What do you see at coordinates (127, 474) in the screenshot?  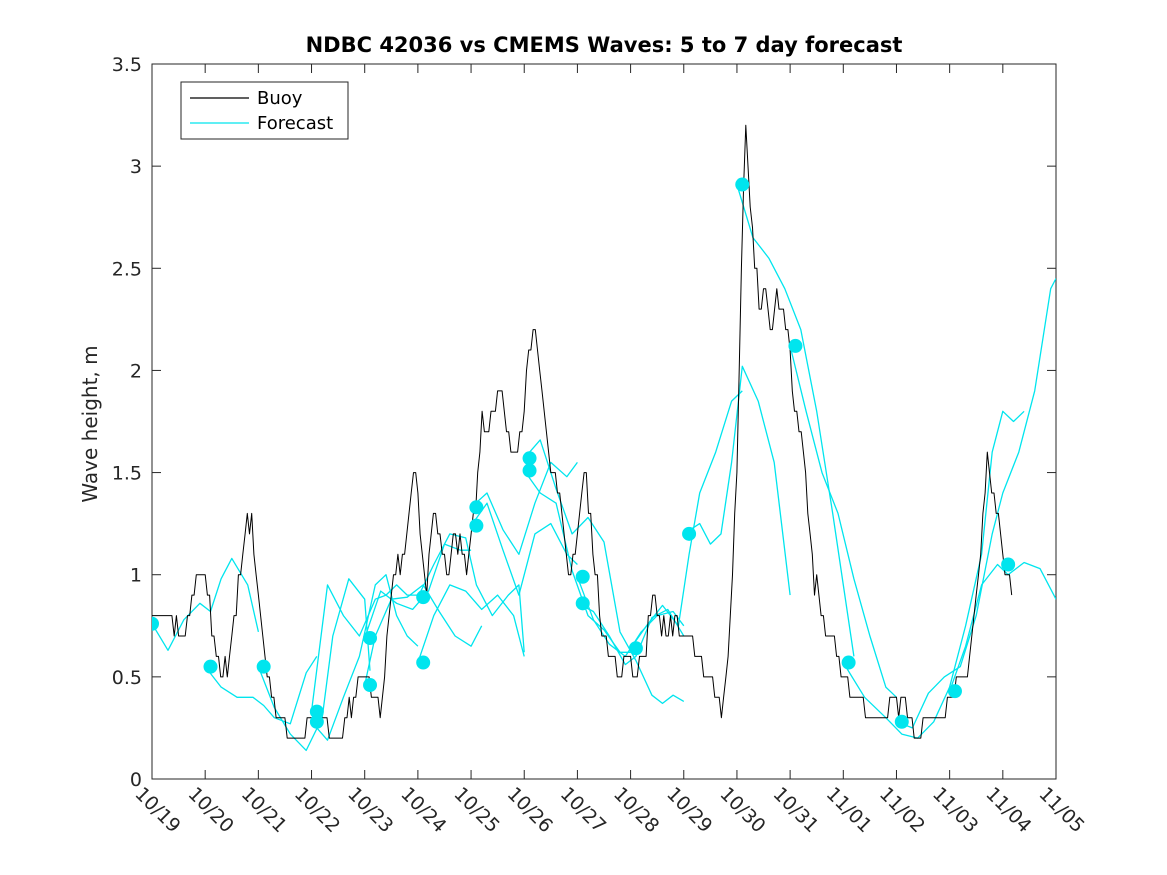 I see `y-tick-label: 1.5` at bounding box center [127, 474].